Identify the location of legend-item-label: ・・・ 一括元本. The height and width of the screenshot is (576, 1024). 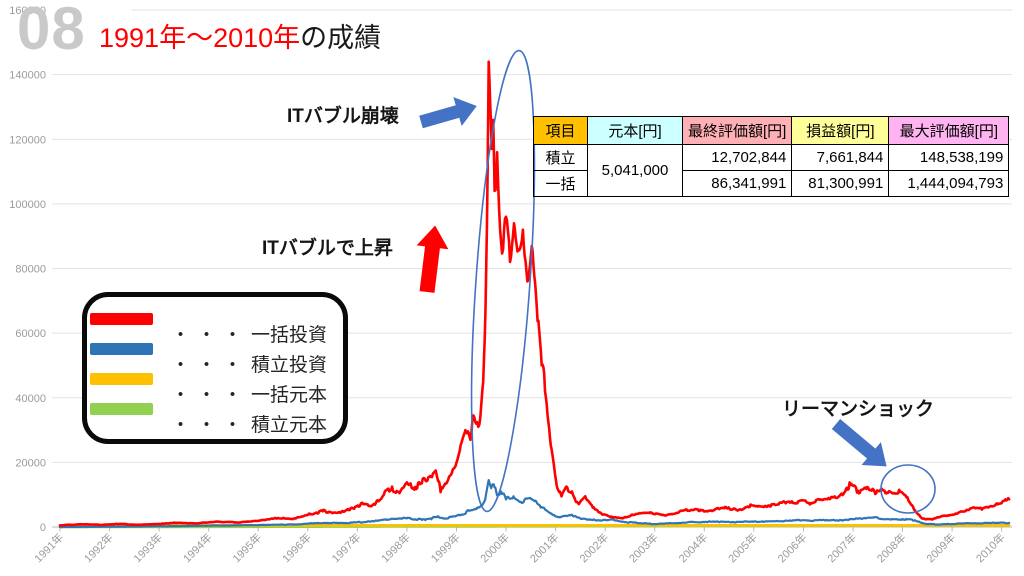
(249, 395).